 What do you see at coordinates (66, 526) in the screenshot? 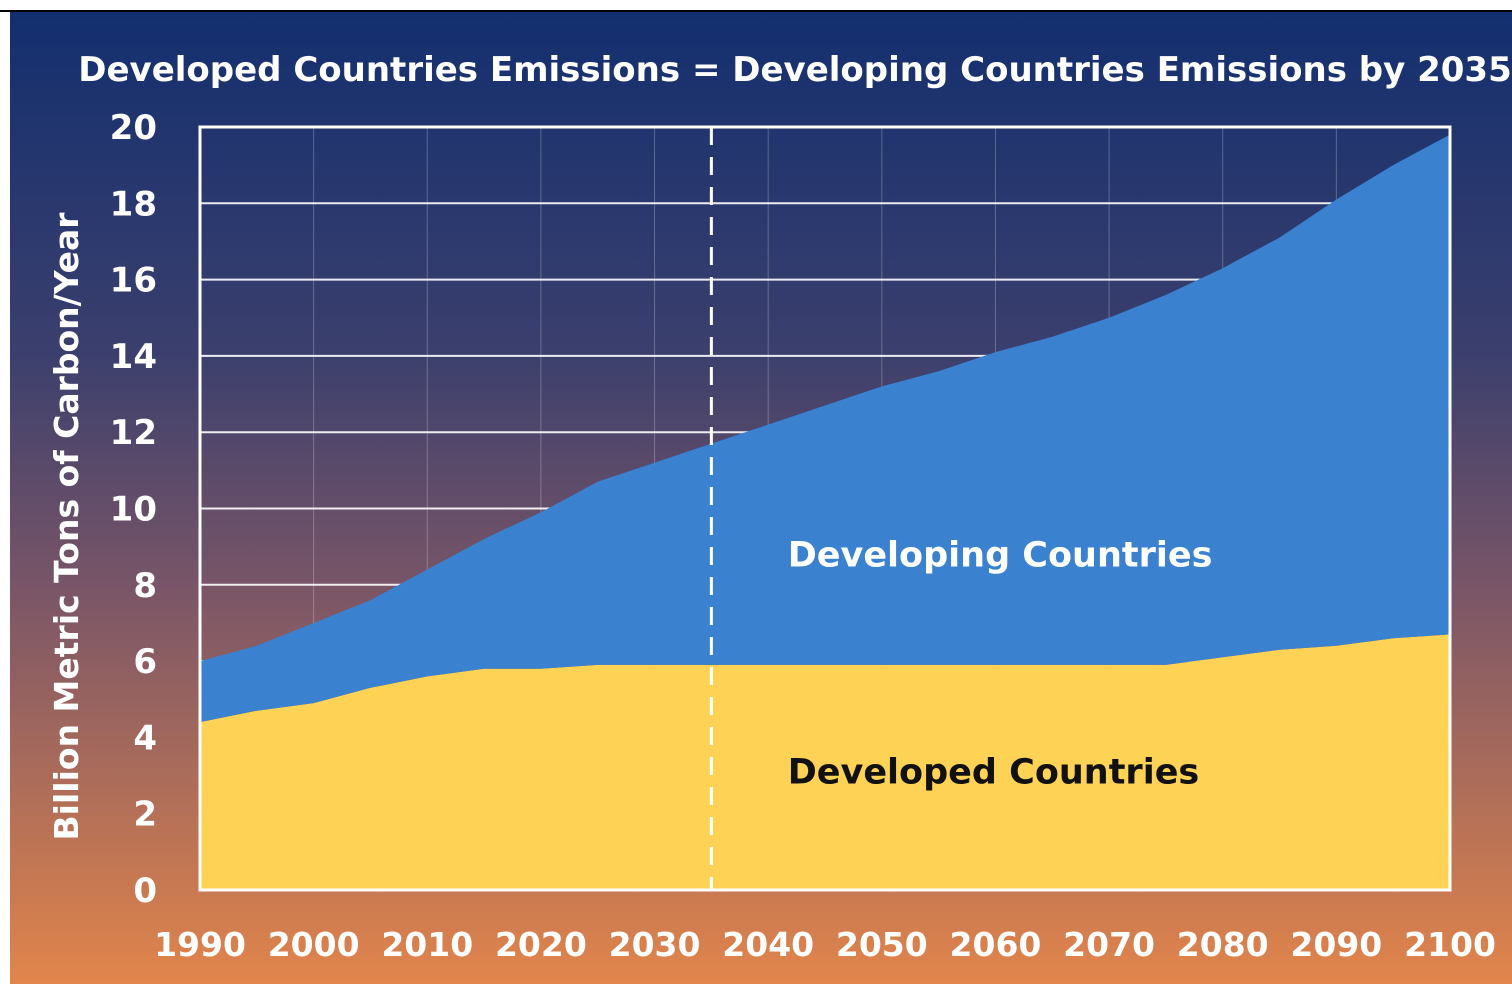
I see `y-axis-label: Billion Metric Tons of Carbon/Year` at bounding box center [66, 526].